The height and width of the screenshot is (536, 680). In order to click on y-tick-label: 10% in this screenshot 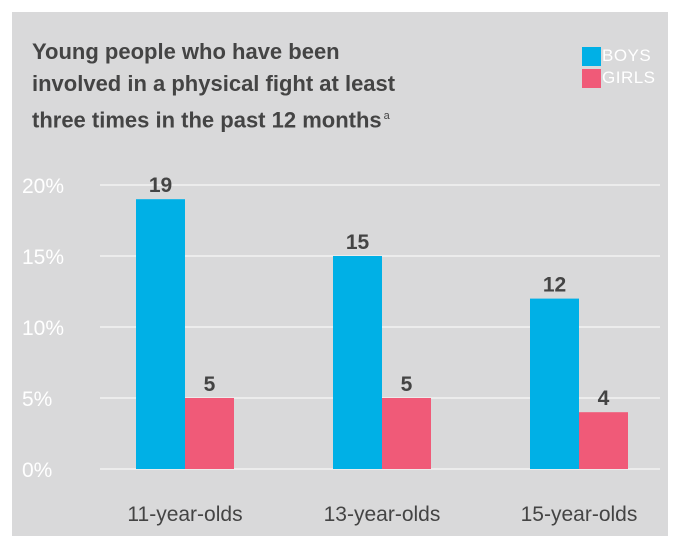, I will do `click(43, 328)`.